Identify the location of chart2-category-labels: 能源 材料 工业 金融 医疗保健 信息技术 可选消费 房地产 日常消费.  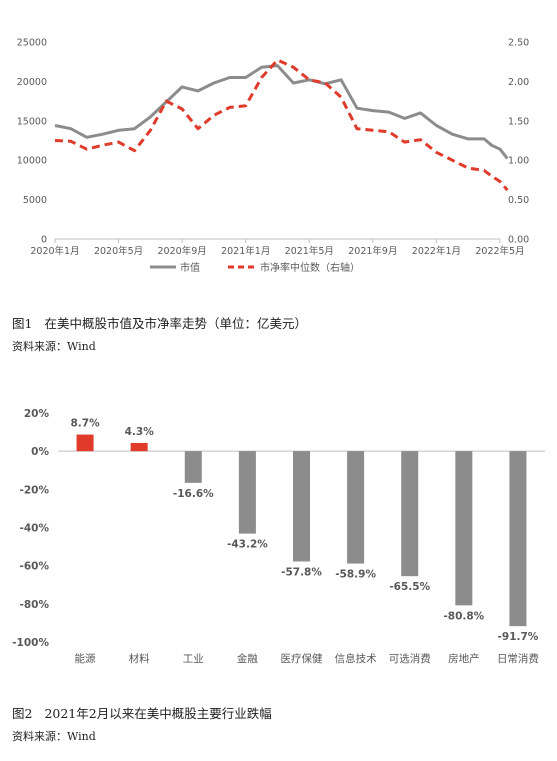
(307, 658).